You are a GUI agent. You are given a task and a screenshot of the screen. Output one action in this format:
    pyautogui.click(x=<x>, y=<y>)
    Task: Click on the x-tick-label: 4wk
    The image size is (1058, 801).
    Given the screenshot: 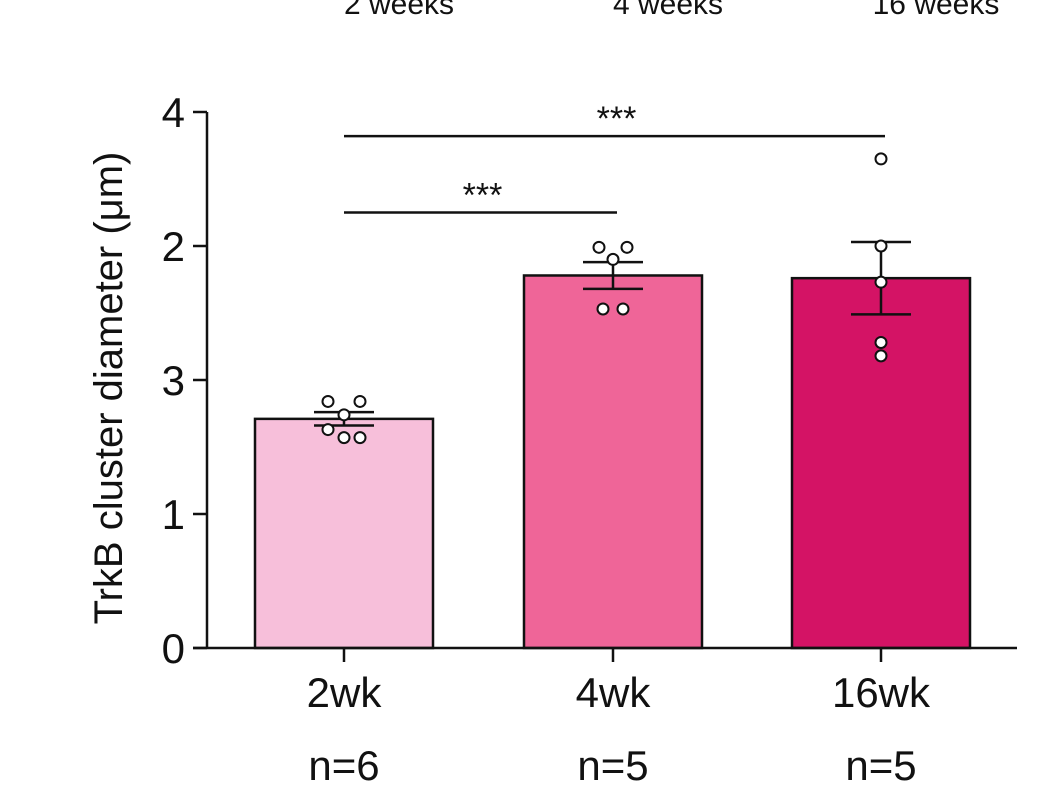 What is the action you would take?
    pyautogui.click(x=614, y=692)
    